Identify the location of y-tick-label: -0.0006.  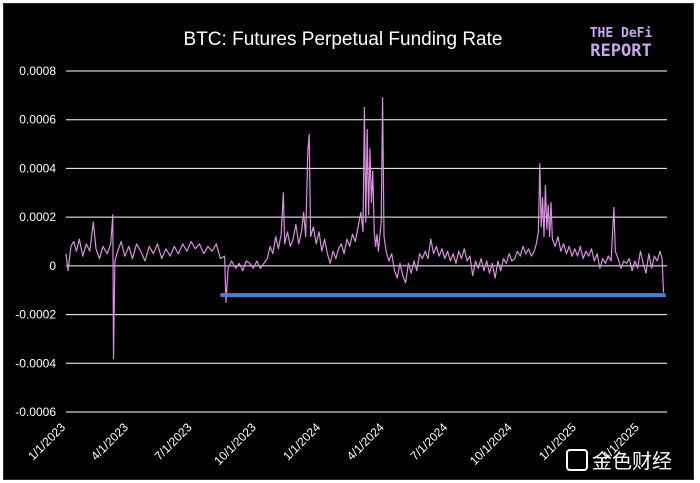
(35, 412).